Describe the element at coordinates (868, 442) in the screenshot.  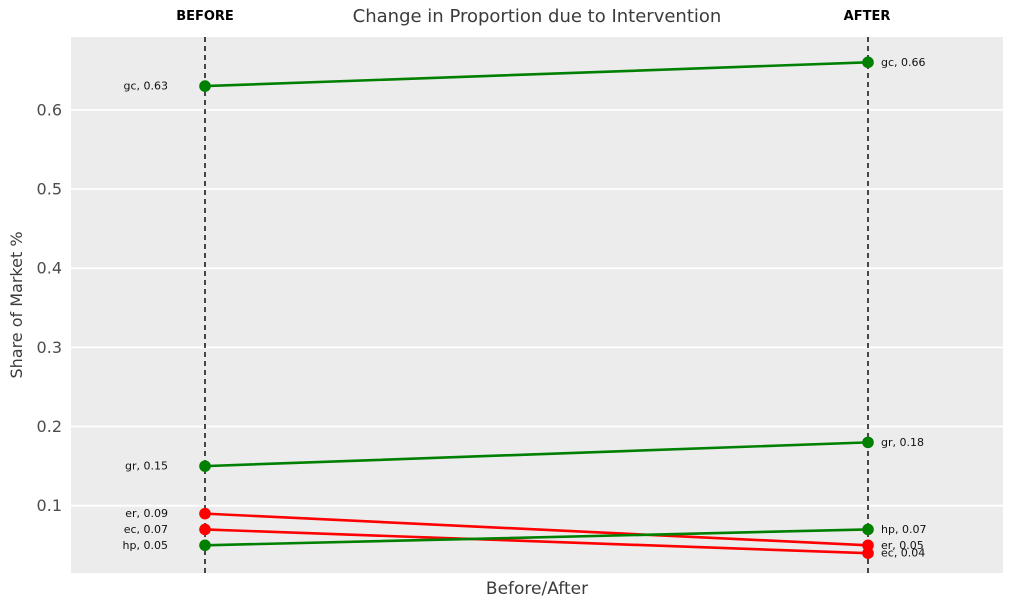
I see `point-gr-after` at that location.